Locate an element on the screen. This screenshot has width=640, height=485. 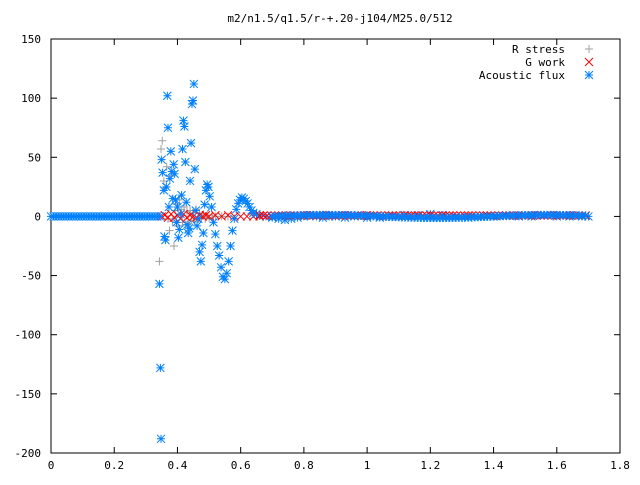
y-tick-label: -100 is located at coordinates (28, 335).